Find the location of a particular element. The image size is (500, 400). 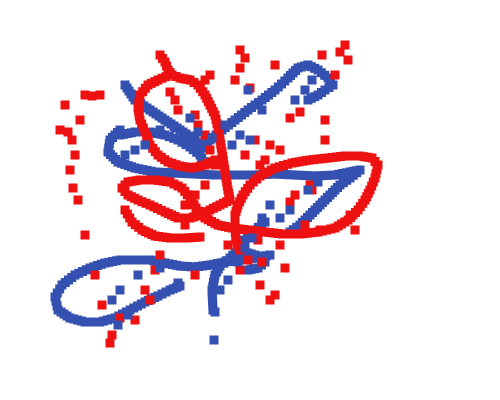

red-stroke-left-arc is located at coordinates (176, 121).